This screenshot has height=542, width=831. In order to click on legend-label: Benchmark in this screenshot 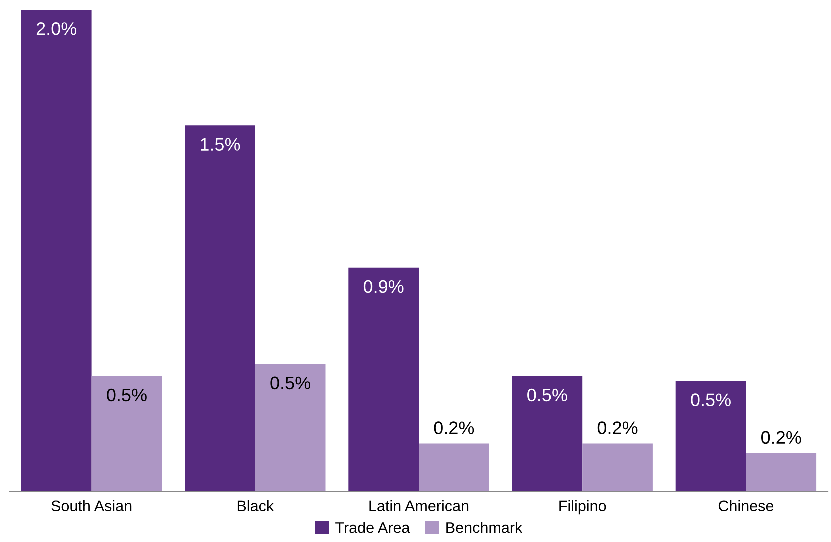, I will do `click(484, 528)`.